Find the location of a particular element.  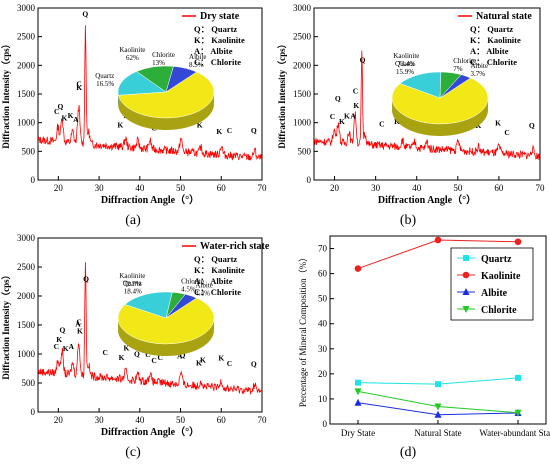

y-tick-label: 0 is located at coordinates (325, 424).